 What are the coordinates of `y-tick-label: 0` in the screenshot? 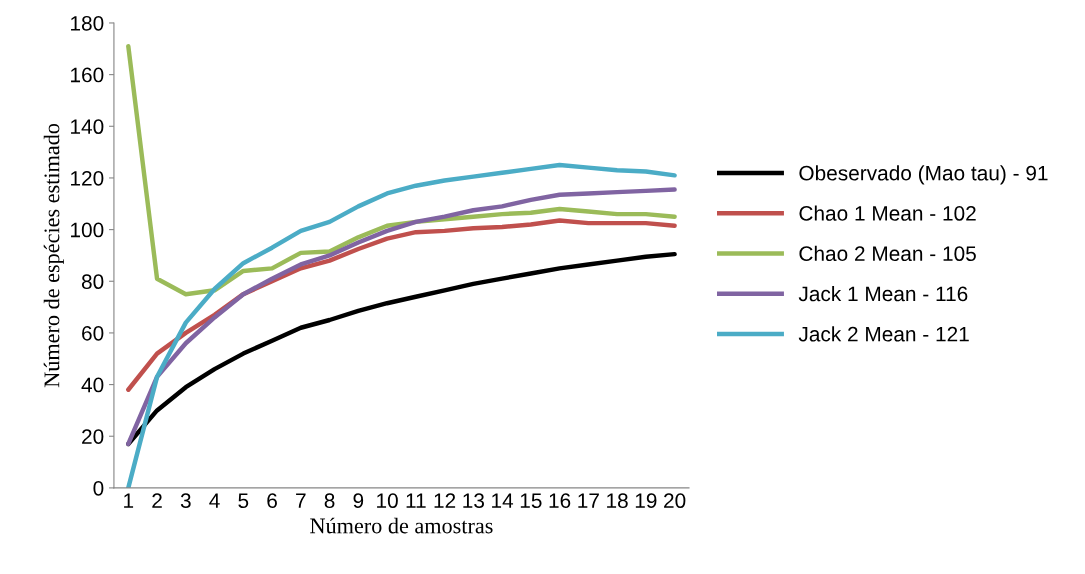 It's located at (98, 488).